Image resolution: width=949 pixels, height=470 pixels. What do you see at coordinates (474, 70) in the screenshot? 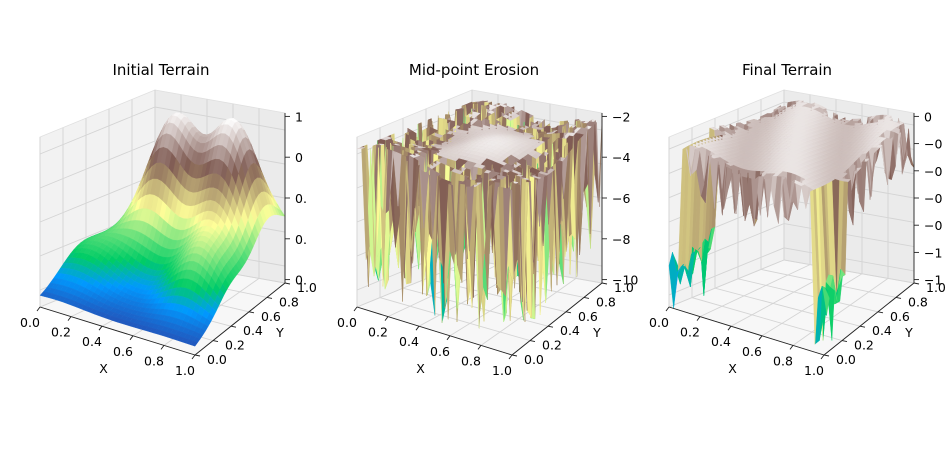
I see `subplot-title: Mid-point Erosion` at bounding box center [474, 70].